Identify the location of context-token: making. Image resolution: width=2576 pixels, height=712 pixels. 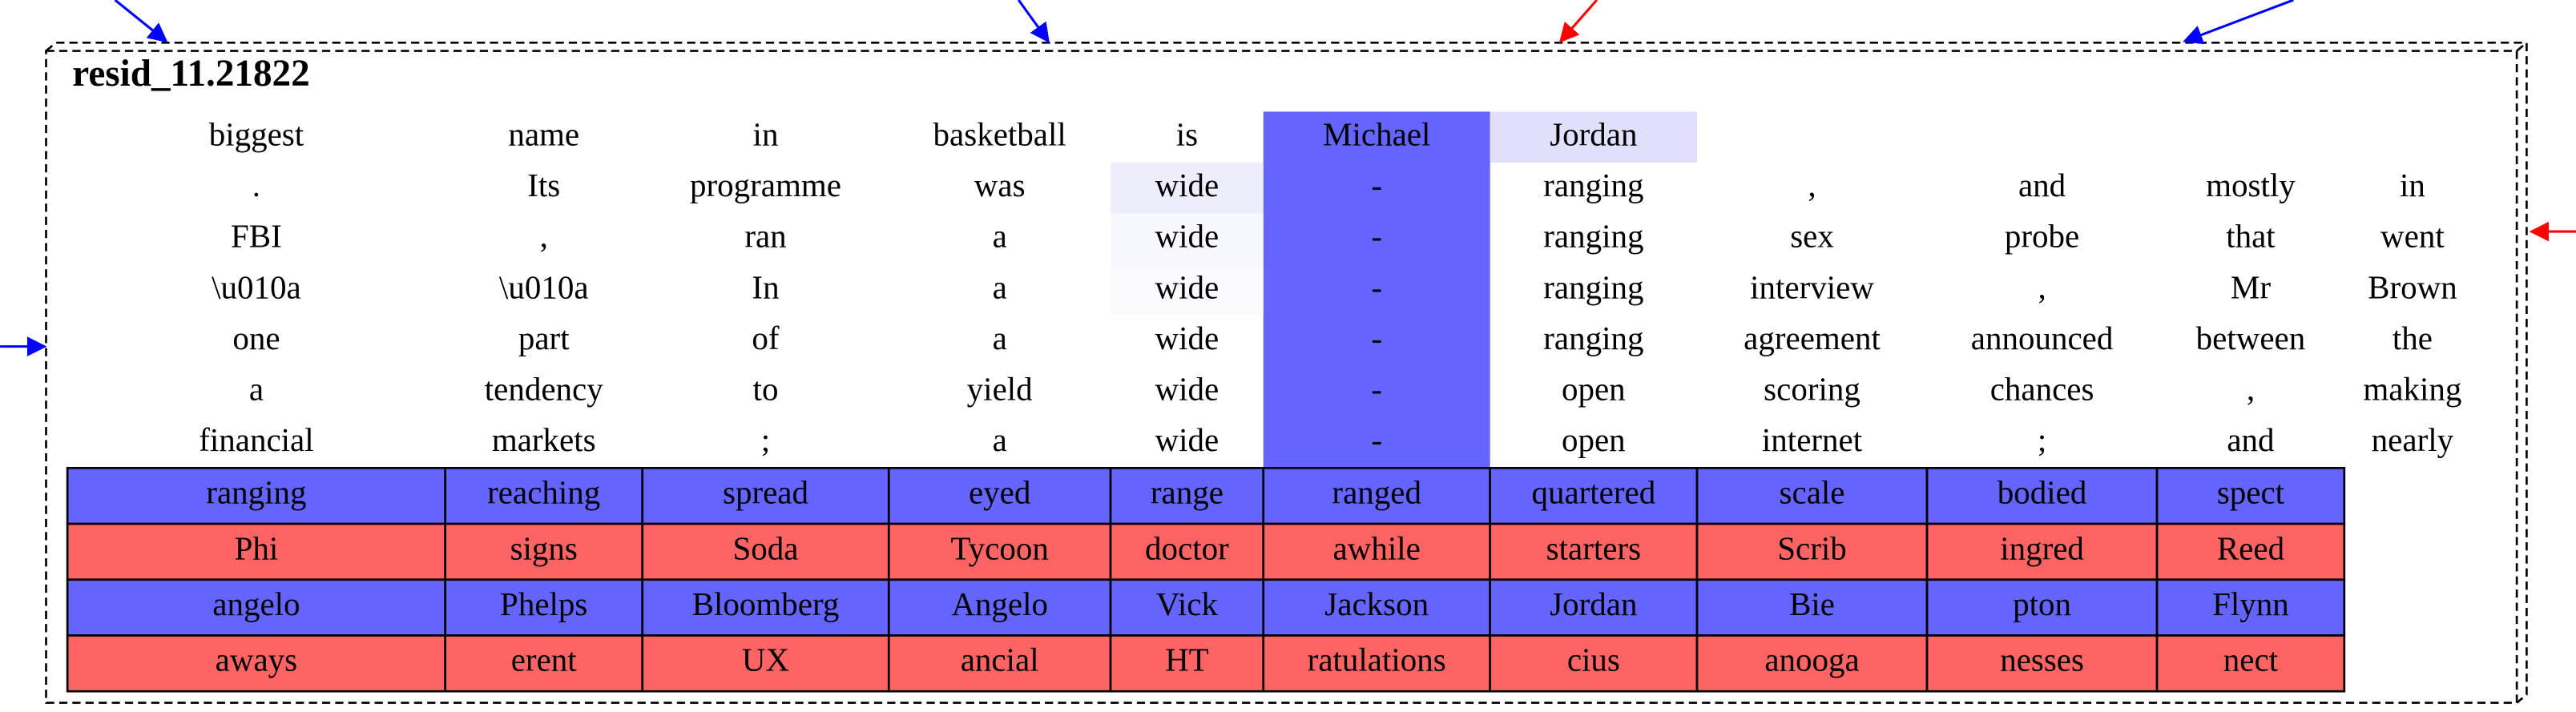
(2412, 388).